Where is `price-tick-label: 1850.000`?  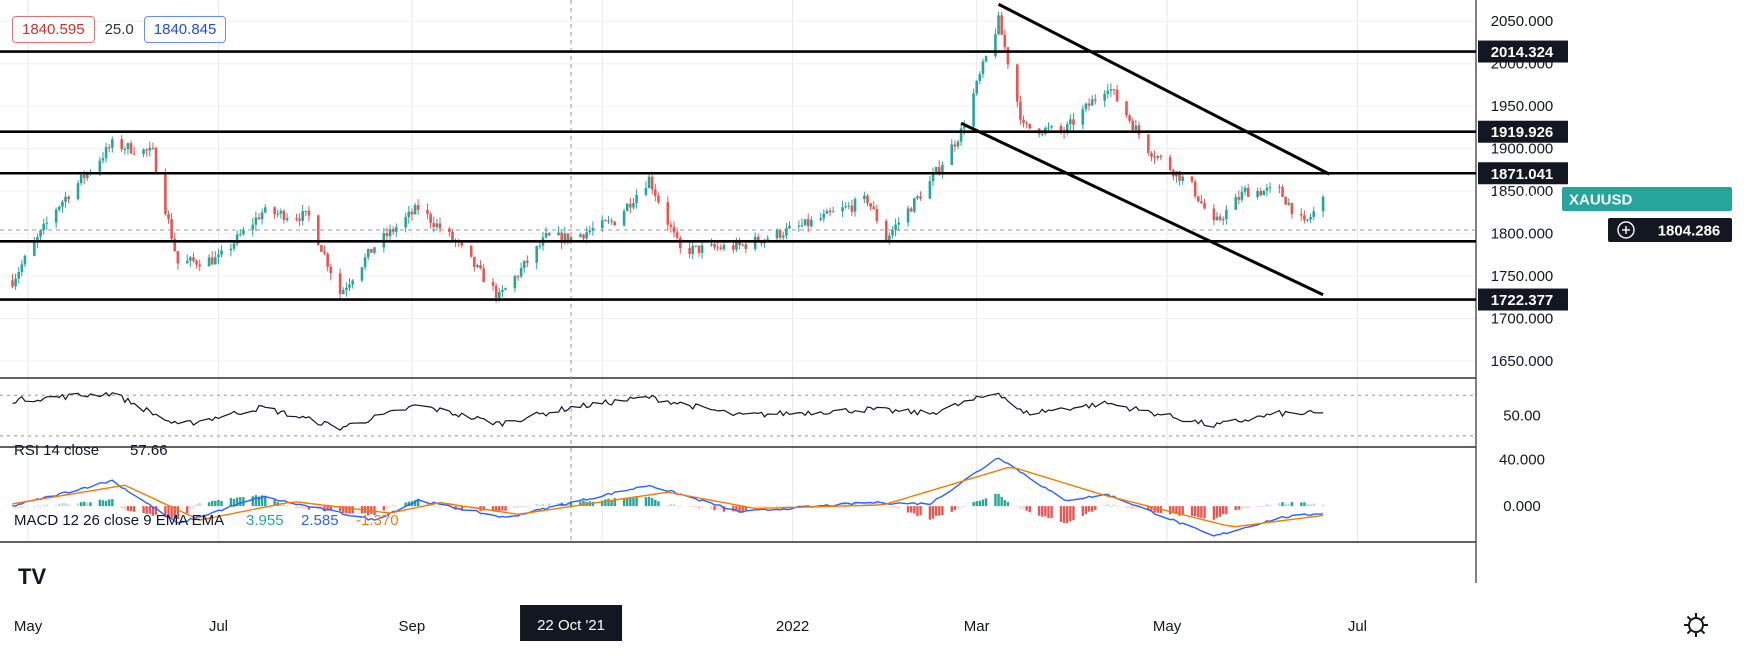
price-tick-label: 1850.000 is located at coordinates (1522, 191).